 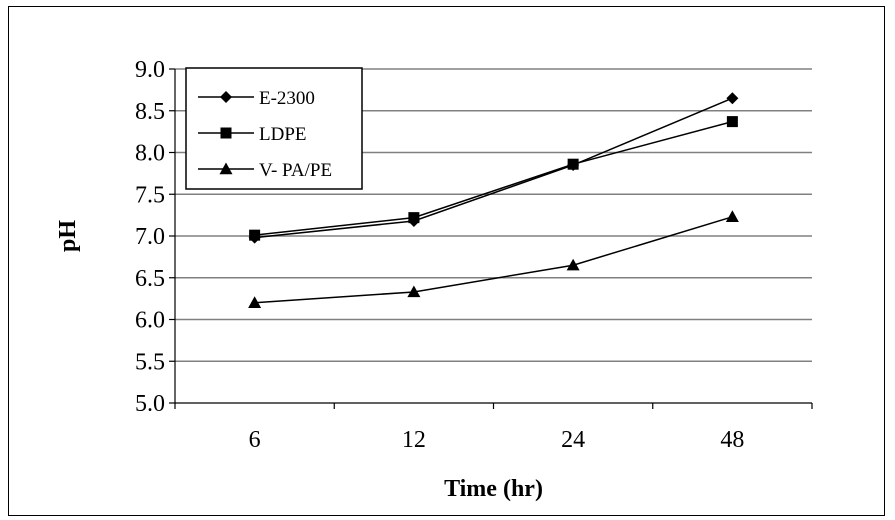 What do you see at coordinates (573, 440) in the screenshot?
I see `x-tick-label: 24` at bounding box center [573, 440].